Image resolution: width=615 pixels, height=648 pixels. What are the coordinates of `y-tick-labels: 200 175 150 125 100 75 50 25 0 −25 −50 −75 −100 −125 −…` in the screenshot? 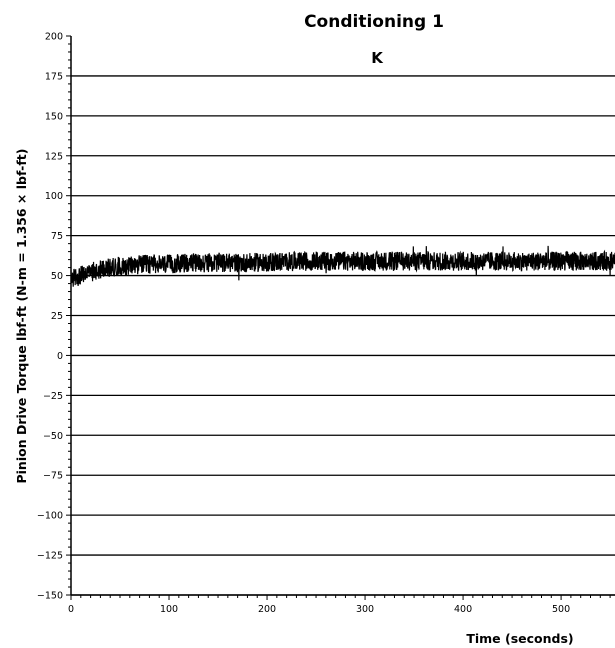 It's located at (50, 317).